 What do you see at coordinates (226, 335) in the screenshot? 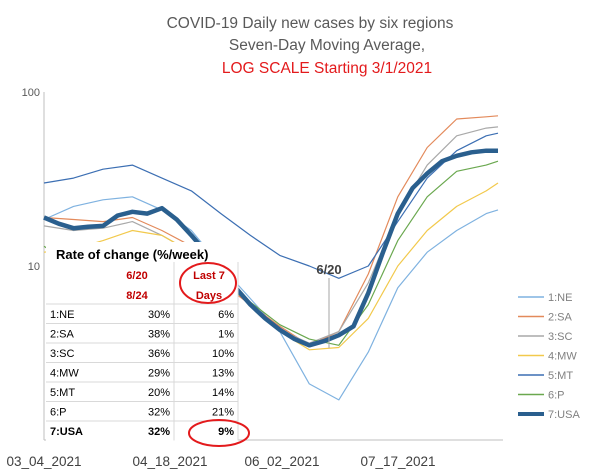
I see `table-cell: 1%` at bounding box center [226, 335].